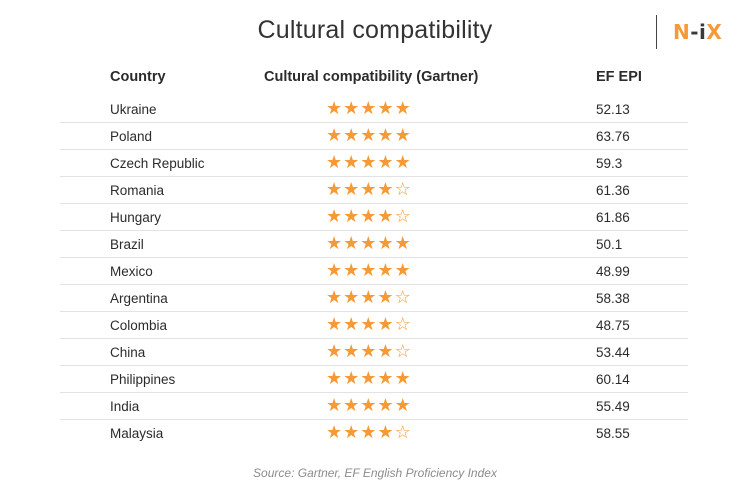 The width and height of the screenshot is (750, 500). Describe the element at coordinates (127, 244) in the screenshot. I see `country-cell: Brazil` at that location.